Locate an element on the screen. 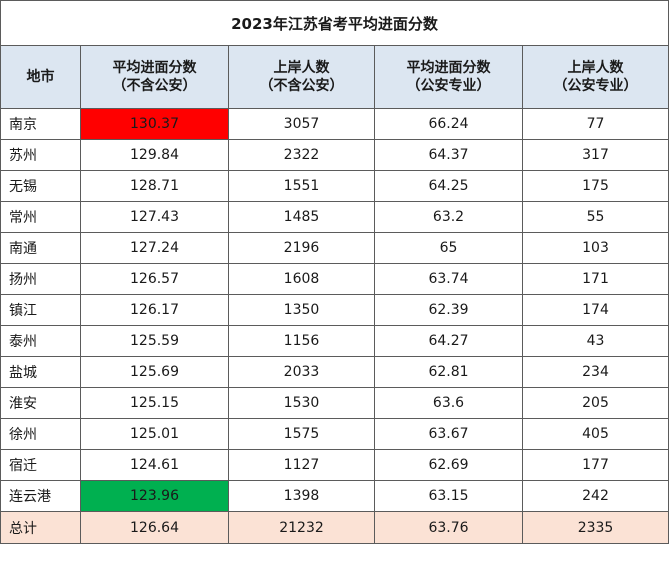 The width and height of the screenshot is (669, 573). cell-score: 125.15 is located at coordinates (154, 403).